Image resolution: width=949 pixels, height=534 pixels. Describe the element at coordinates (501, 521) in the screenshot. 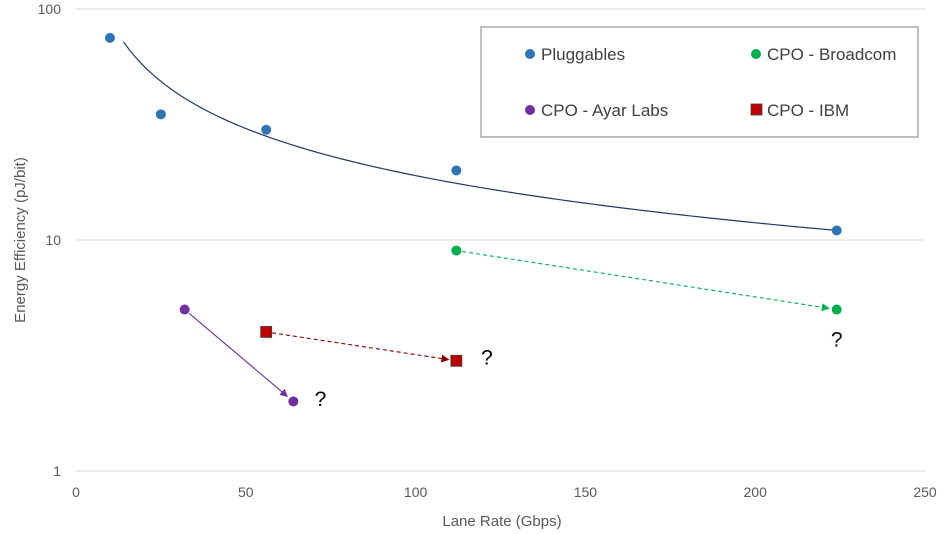

I see `x-axis-title: Lane Rate (Gbps)` at that location.